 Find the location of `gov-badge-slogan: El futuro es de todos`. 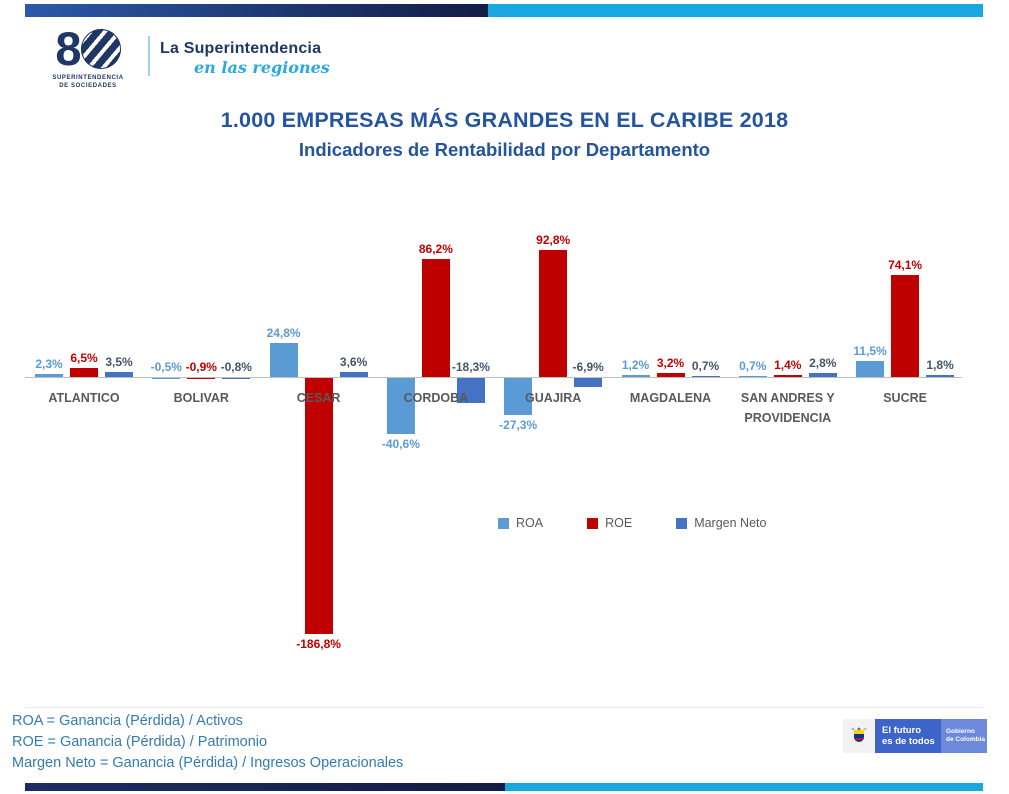

gov-badge-slogan: El futuro es de todos is located at coordinates (908, 736).